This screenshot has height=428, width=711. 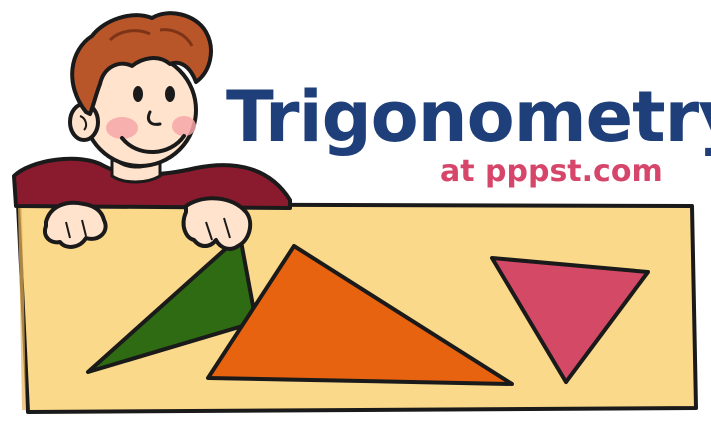 What do you see at coordinates (468, 117) in the screenshot?
I see `page-title: Trigonometry` at bounding box center [468, 117].